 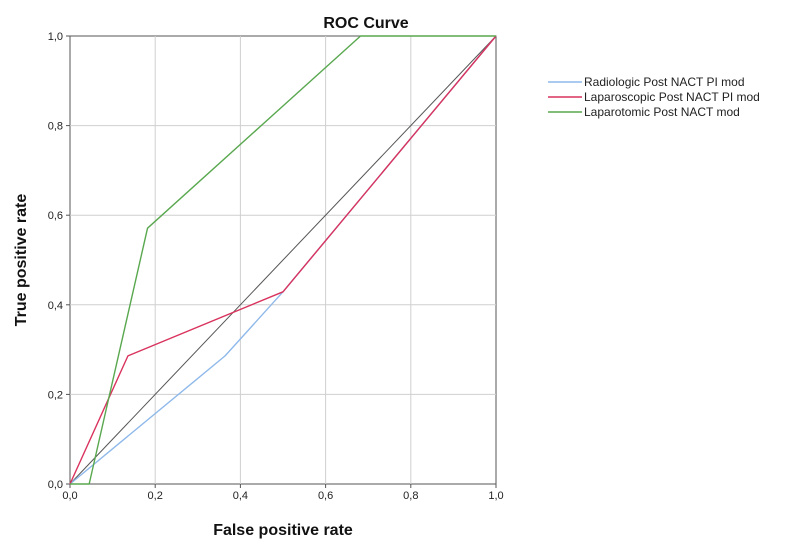 I want to click on x-tick-label: 0,6, so click(x=325, y=496).